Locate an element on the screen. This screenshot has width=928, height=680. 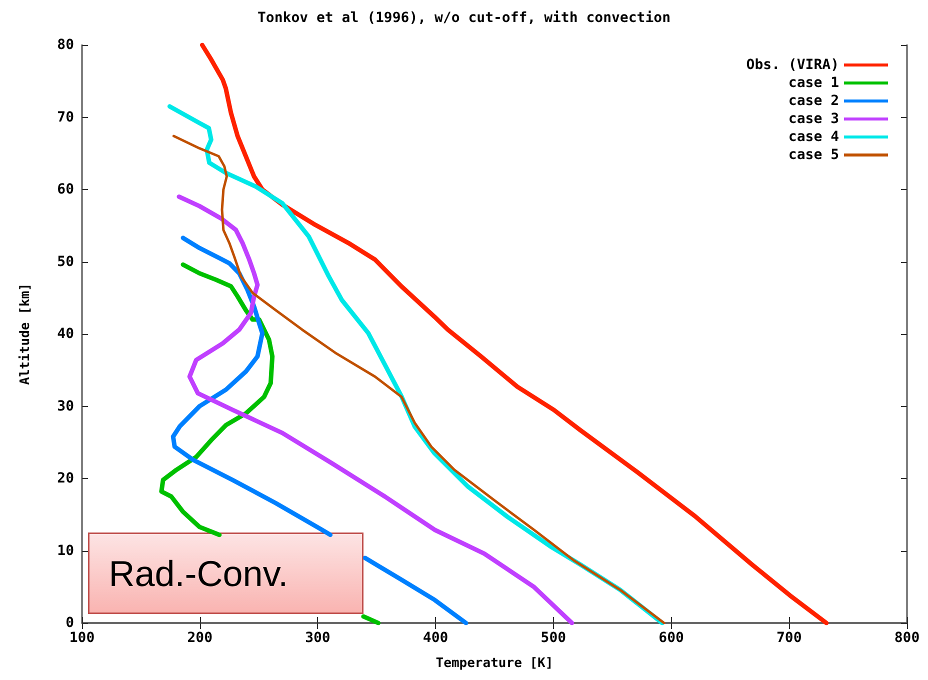
x-tick-label: 300 is located at coordinates (317, 638).